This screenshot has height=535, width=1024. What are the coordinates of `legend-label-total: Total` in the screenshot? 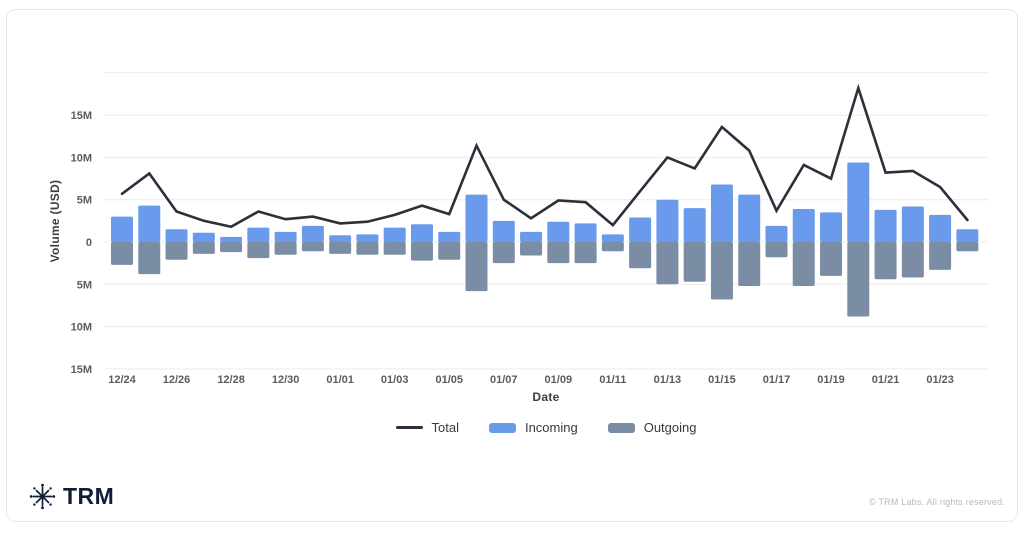 It's located at (445, 427).